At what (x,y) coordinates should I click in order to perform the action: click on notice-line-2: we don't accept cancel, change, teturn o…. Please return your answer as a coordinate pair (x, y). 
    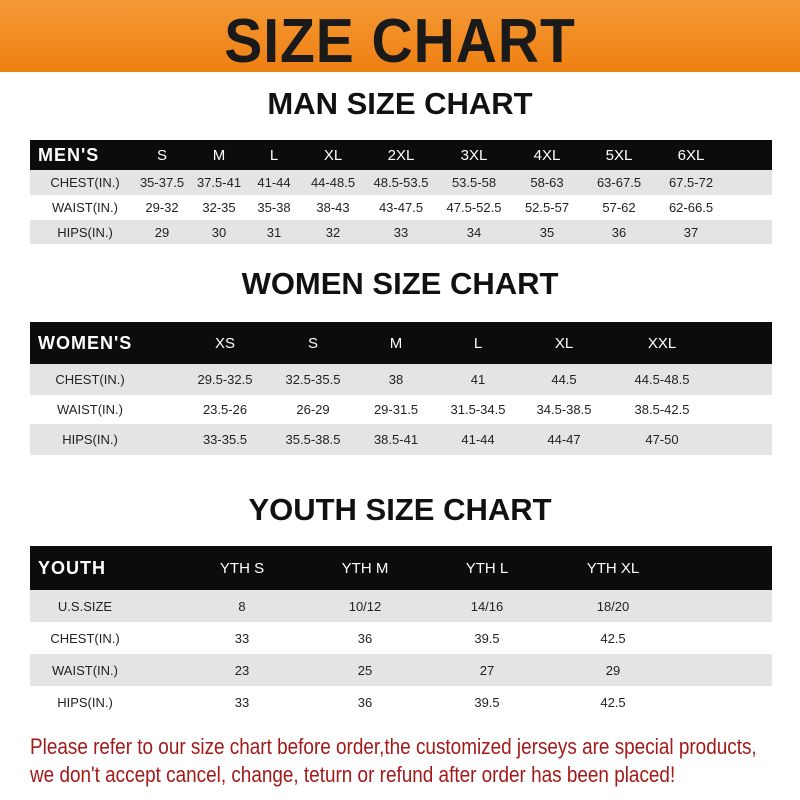
    Looking at the image, I should click on (353, 774).